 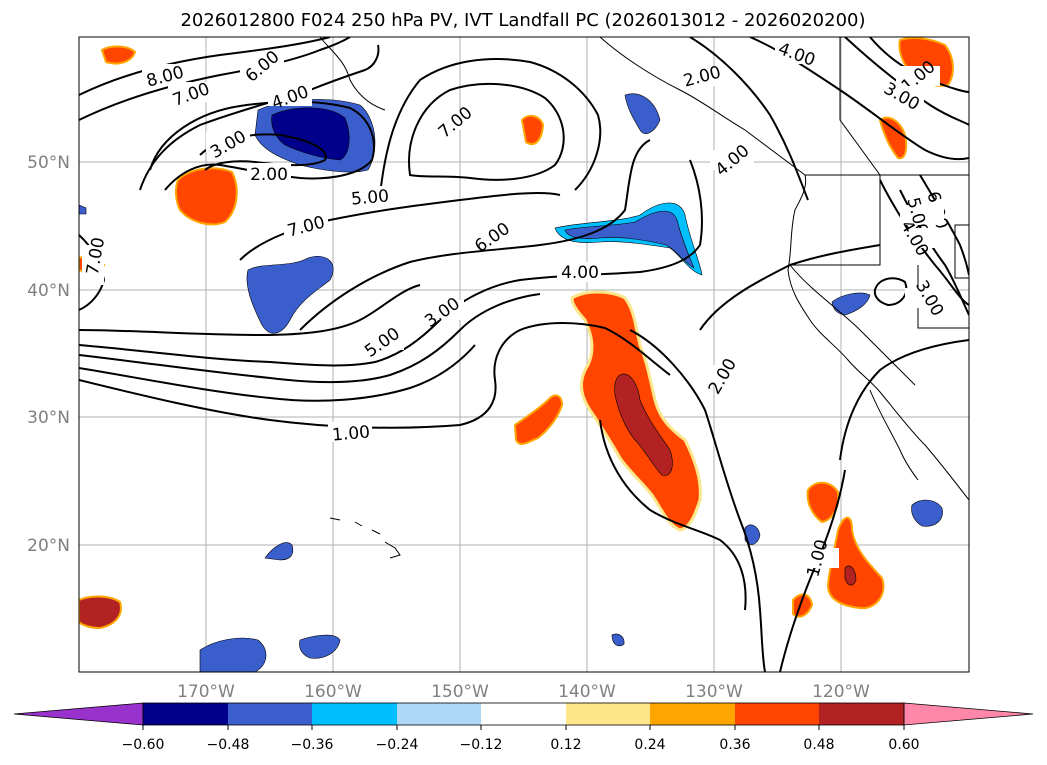 I want to click on red-patch-west-pacific, so click(x=206, y=196).